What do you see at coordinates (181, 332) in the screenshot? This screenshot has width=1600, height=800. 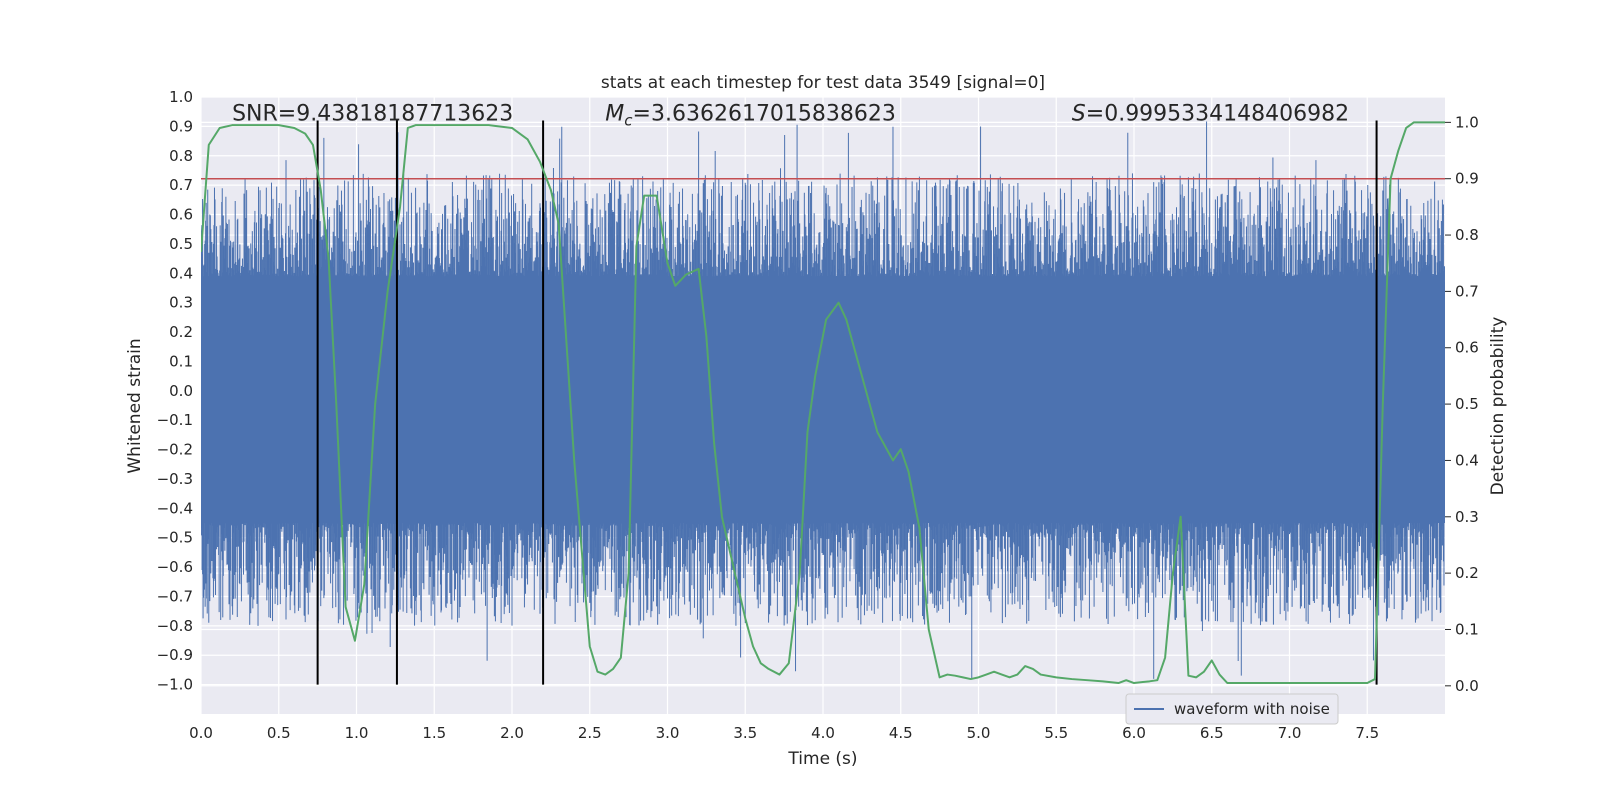 I see `y-left-tick-label: 0.2` at bounding box center [181, 332].